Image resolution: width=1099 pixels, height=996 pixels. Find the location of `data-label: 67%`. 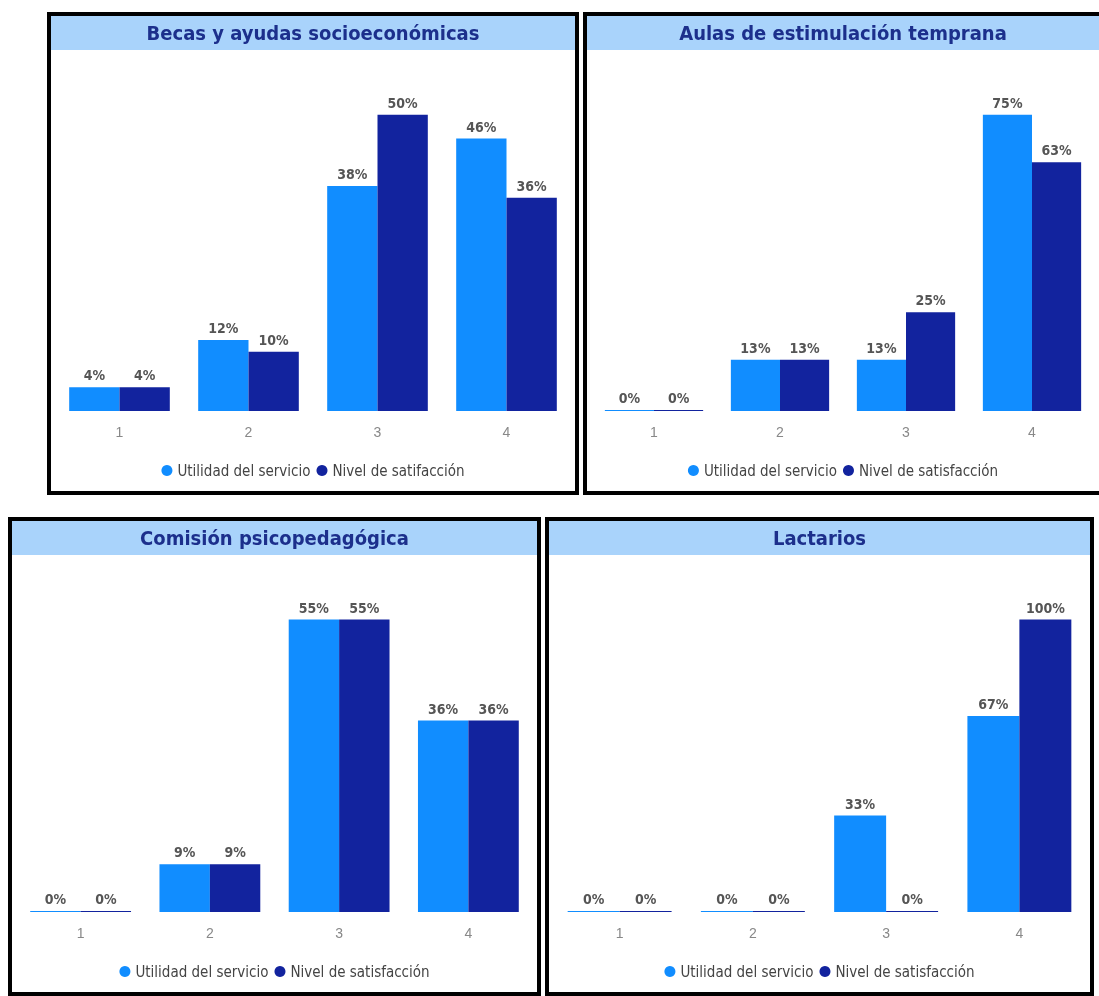

data-label: 67% is located at coordinates (993, 704).